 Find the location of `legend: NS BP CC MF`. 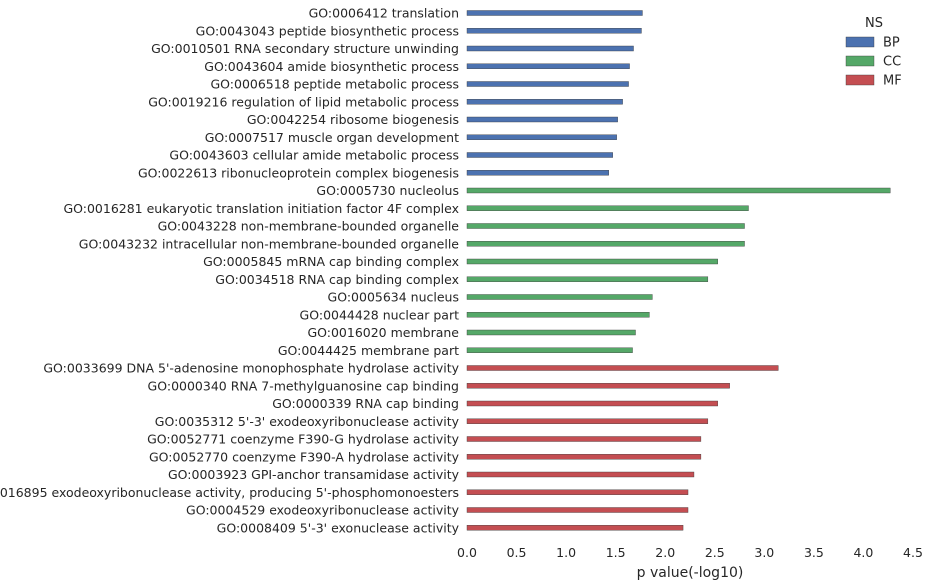

legend: NS BP CC MF is located at coordinates (873, 52).